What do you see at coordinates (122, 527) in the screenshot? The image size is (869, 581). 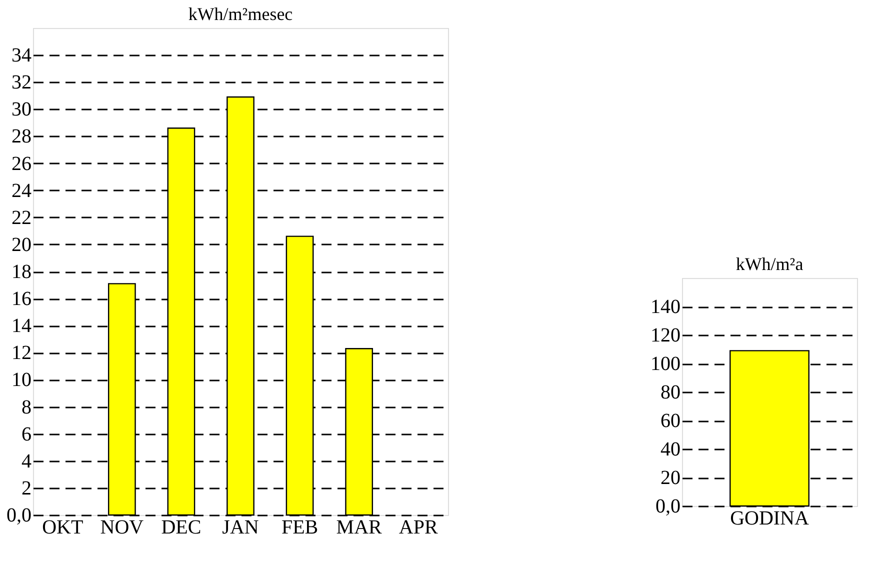 I see `x-tick-label: NOV` at bounding box center [122, 527].